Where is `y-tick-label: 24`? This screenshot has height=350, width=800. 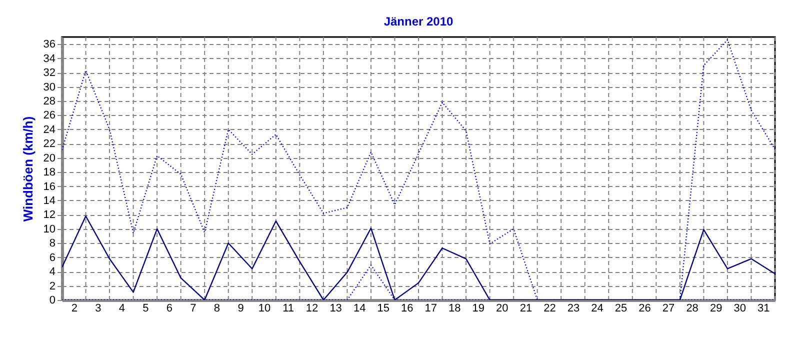
y-tick-label: 24 is located at coordinates (49, 130).